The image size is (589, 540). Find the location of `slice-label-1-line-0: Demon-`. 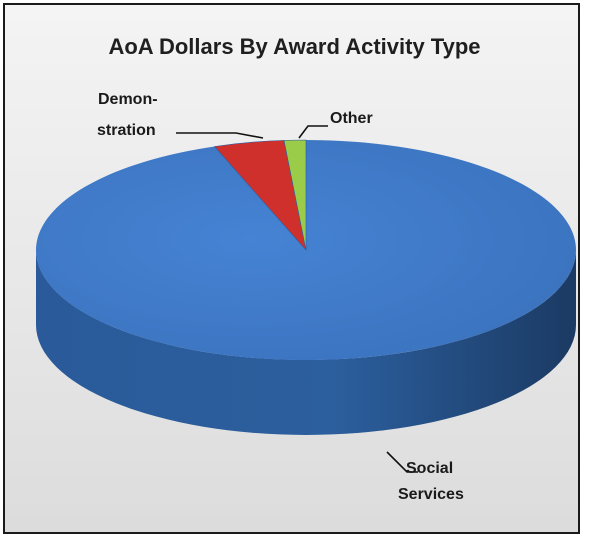

slice-label-1-line-0: Demon- is located at coordinates (128, 99).